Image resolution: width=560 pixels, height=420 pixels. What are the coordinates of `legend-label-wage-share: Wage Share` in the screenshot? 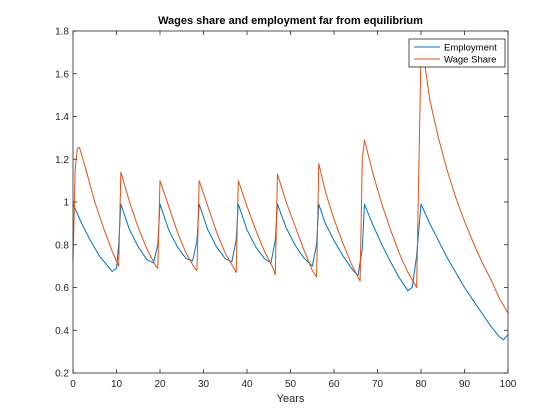 It's located at (470, 60).